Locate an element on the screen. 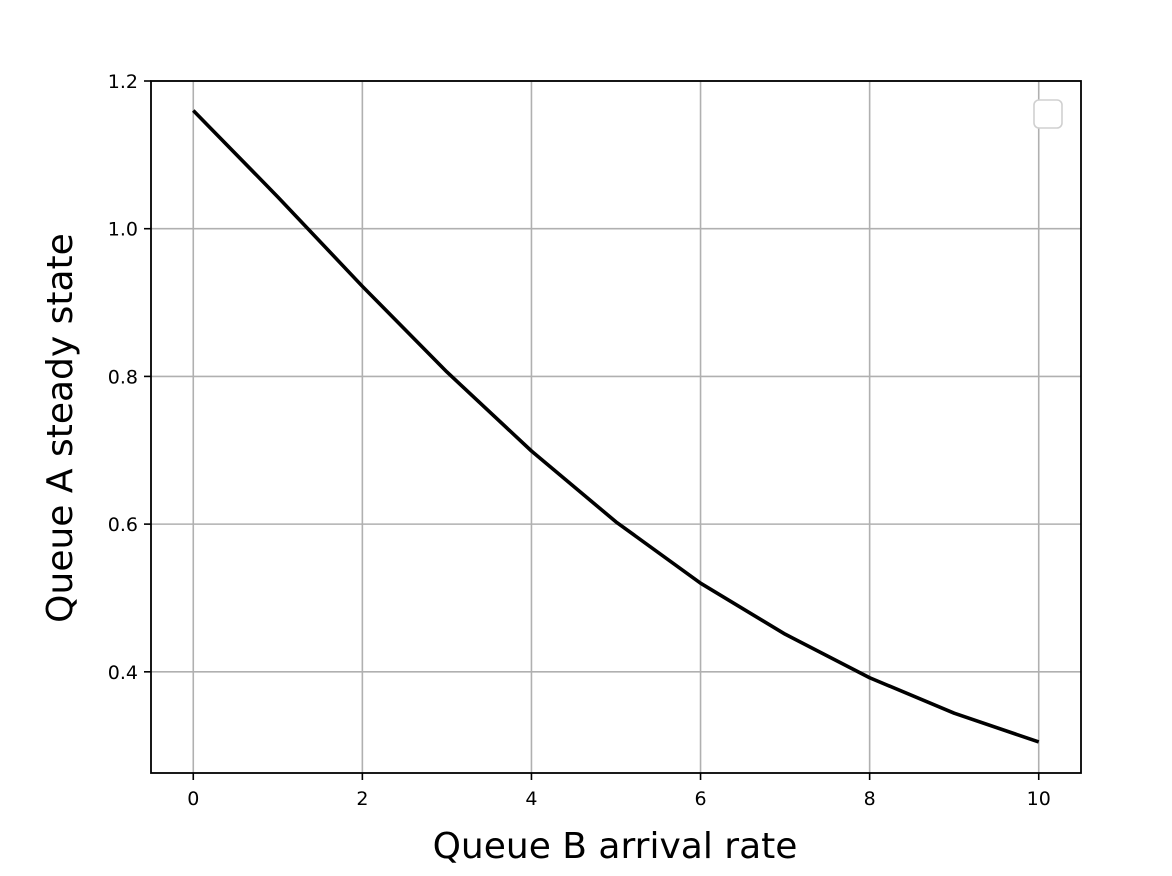  x-tick-label: 0 is located at coordinates (193, 799).